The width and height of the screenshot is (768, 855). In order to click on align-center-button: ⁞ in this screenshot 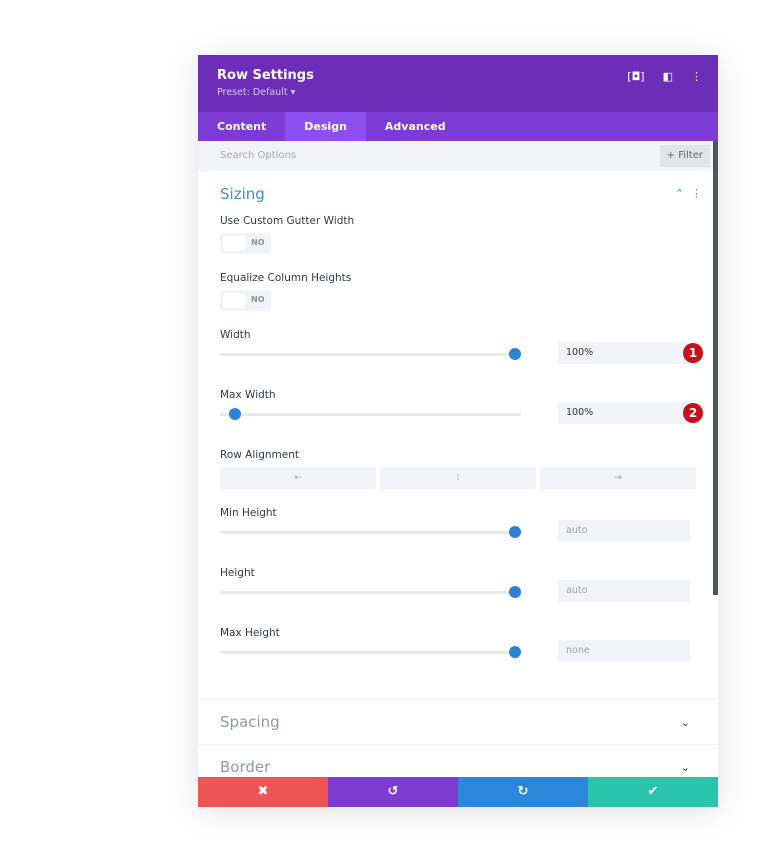, I will do `click(458, 478)`.